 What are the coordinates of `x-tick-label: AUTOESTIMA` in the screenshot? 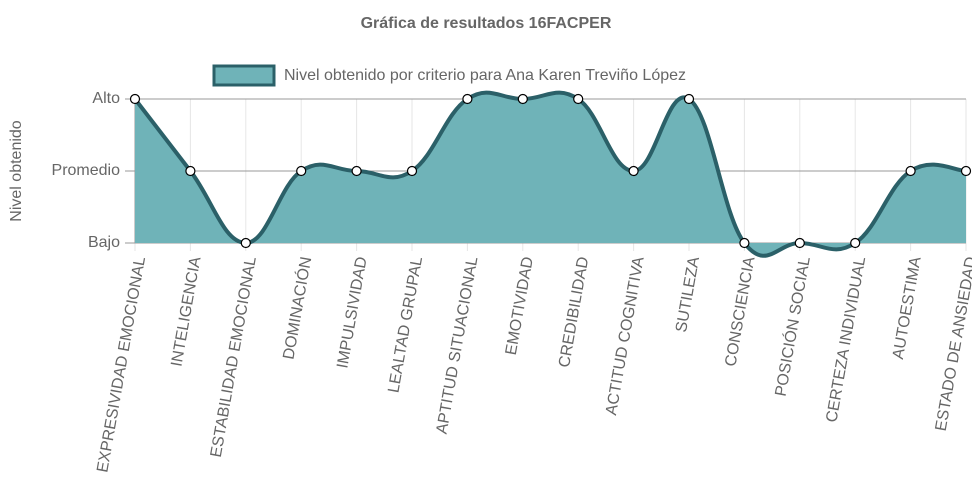 It's located at (907, 307).